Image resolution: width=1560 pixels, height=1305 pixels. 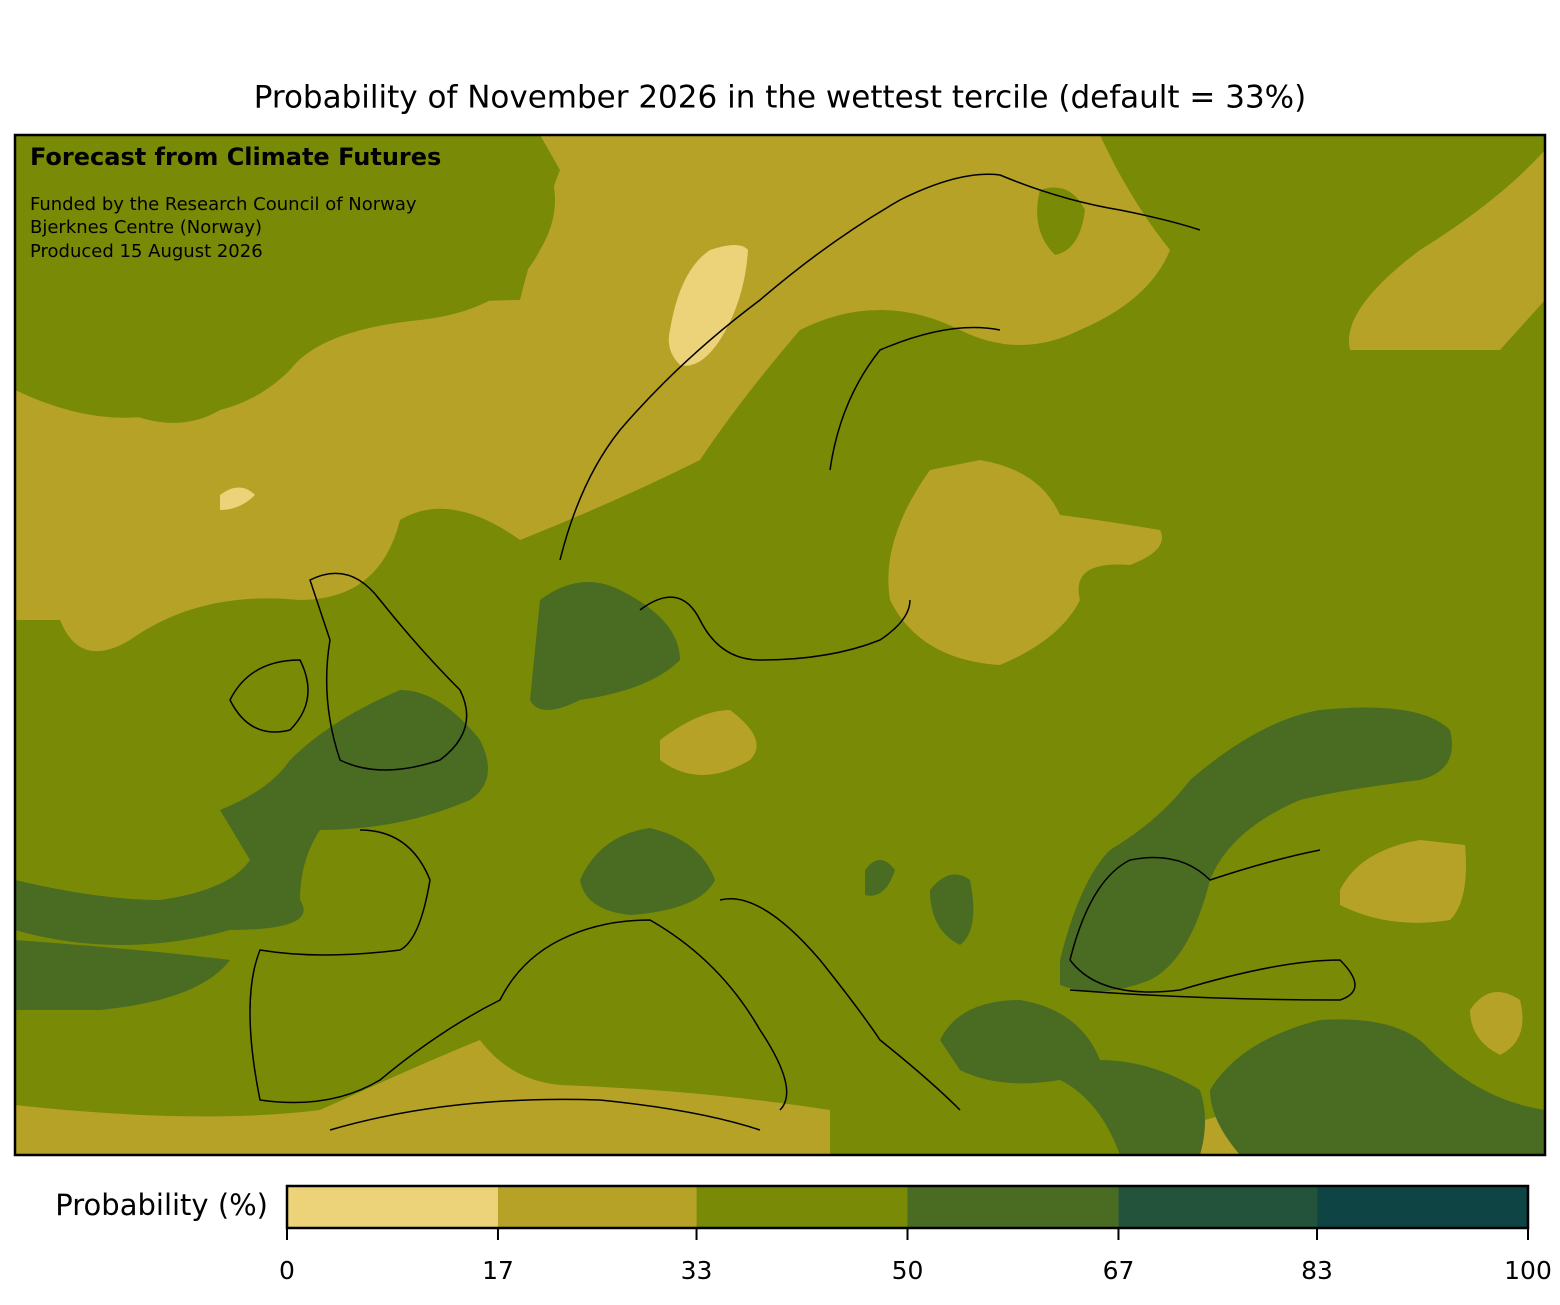 I want to click on tick-label: 0, so click(x=287, y=1270).